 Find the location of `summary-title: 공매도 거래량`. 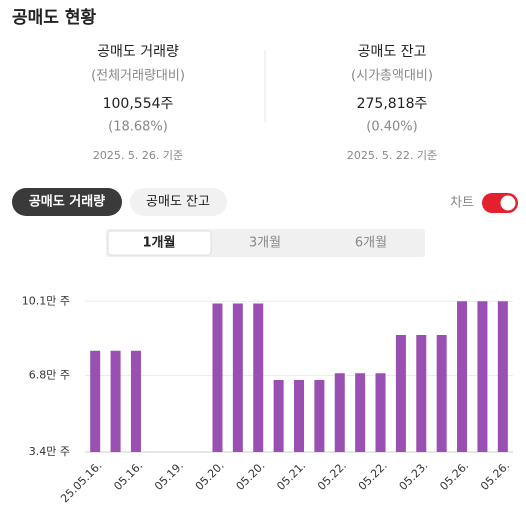

summary-title: 공매도 거래량 is located at coordinates (138, 52).